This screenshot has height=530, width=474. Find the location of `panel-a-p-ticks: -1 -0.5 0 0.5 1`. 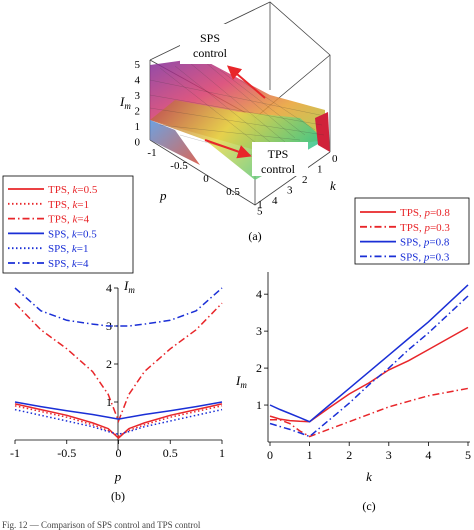

panel-a-p-ticks: -1 -0.5 0 0.5 1 is located at coordinates (204, 179).